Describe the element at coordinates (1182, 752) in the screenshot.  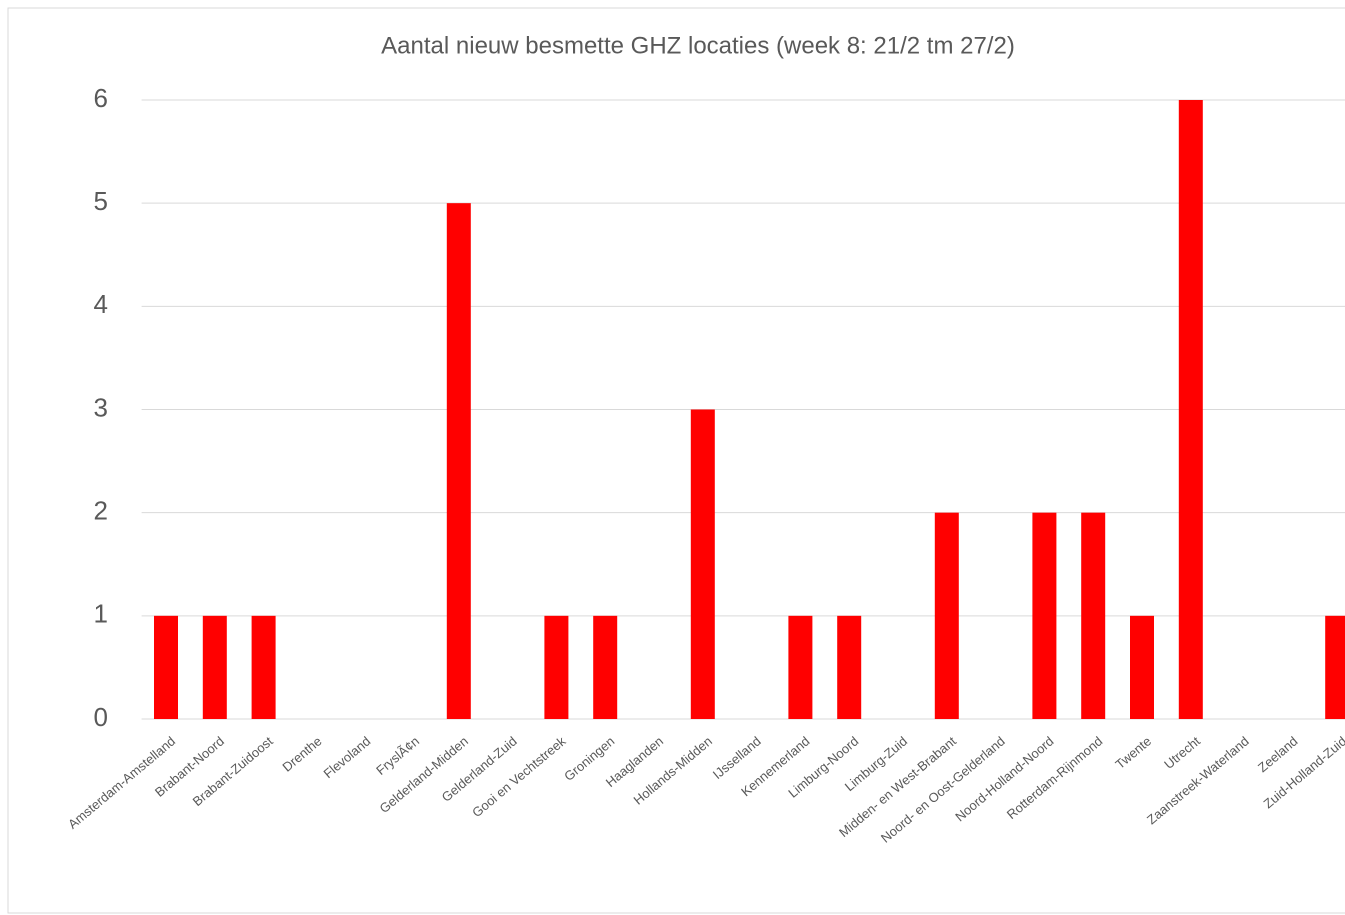
I see `x-tick-label: Utrecht` at that location.